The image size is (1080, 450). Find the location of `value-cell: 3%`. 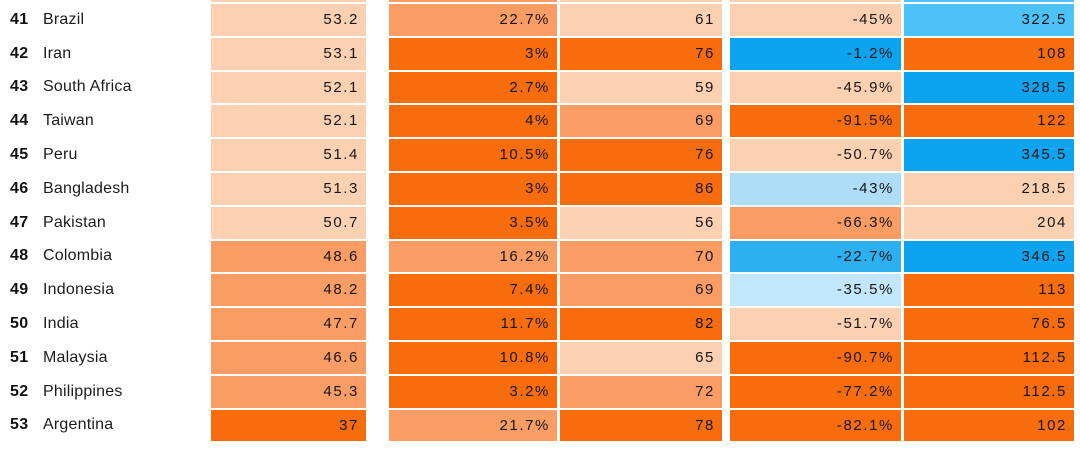

value-cell: 3% is located at coordinates (473, 53).